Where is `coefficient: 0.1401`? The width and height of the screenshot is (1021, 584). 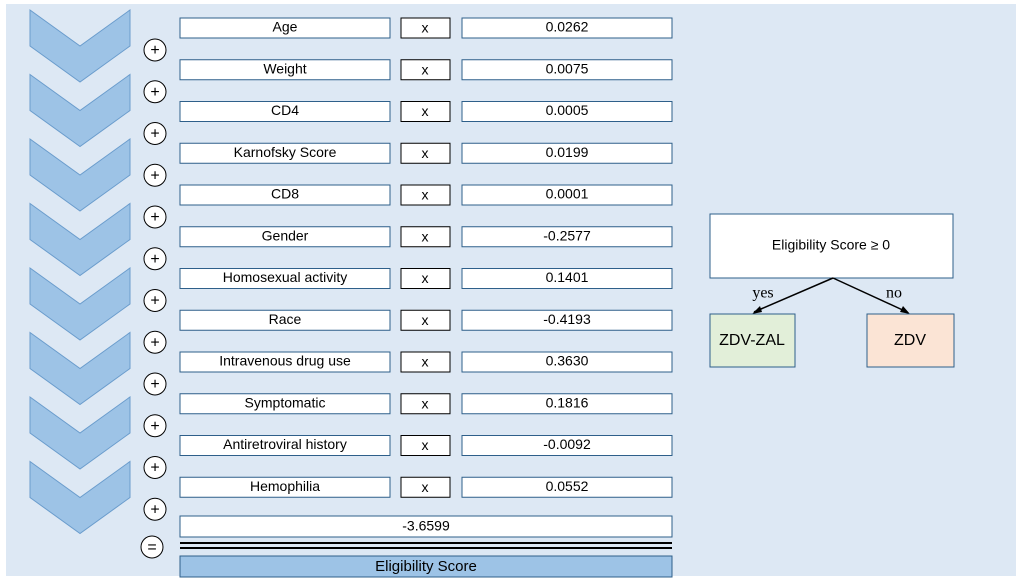 coefficient: 0.1401 is located at coordinates (567, 277).